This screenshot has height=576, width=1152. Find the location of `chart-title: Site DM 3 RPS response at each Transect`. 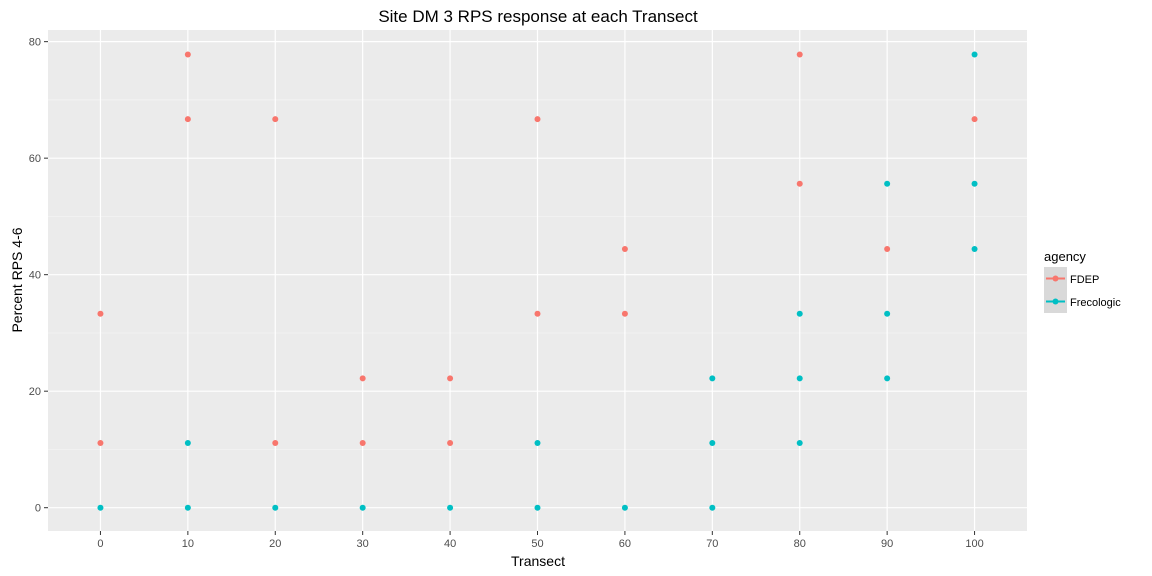

chart-title: Site DM 3 RPS response at each Transect is located at coordinates (538, 16).